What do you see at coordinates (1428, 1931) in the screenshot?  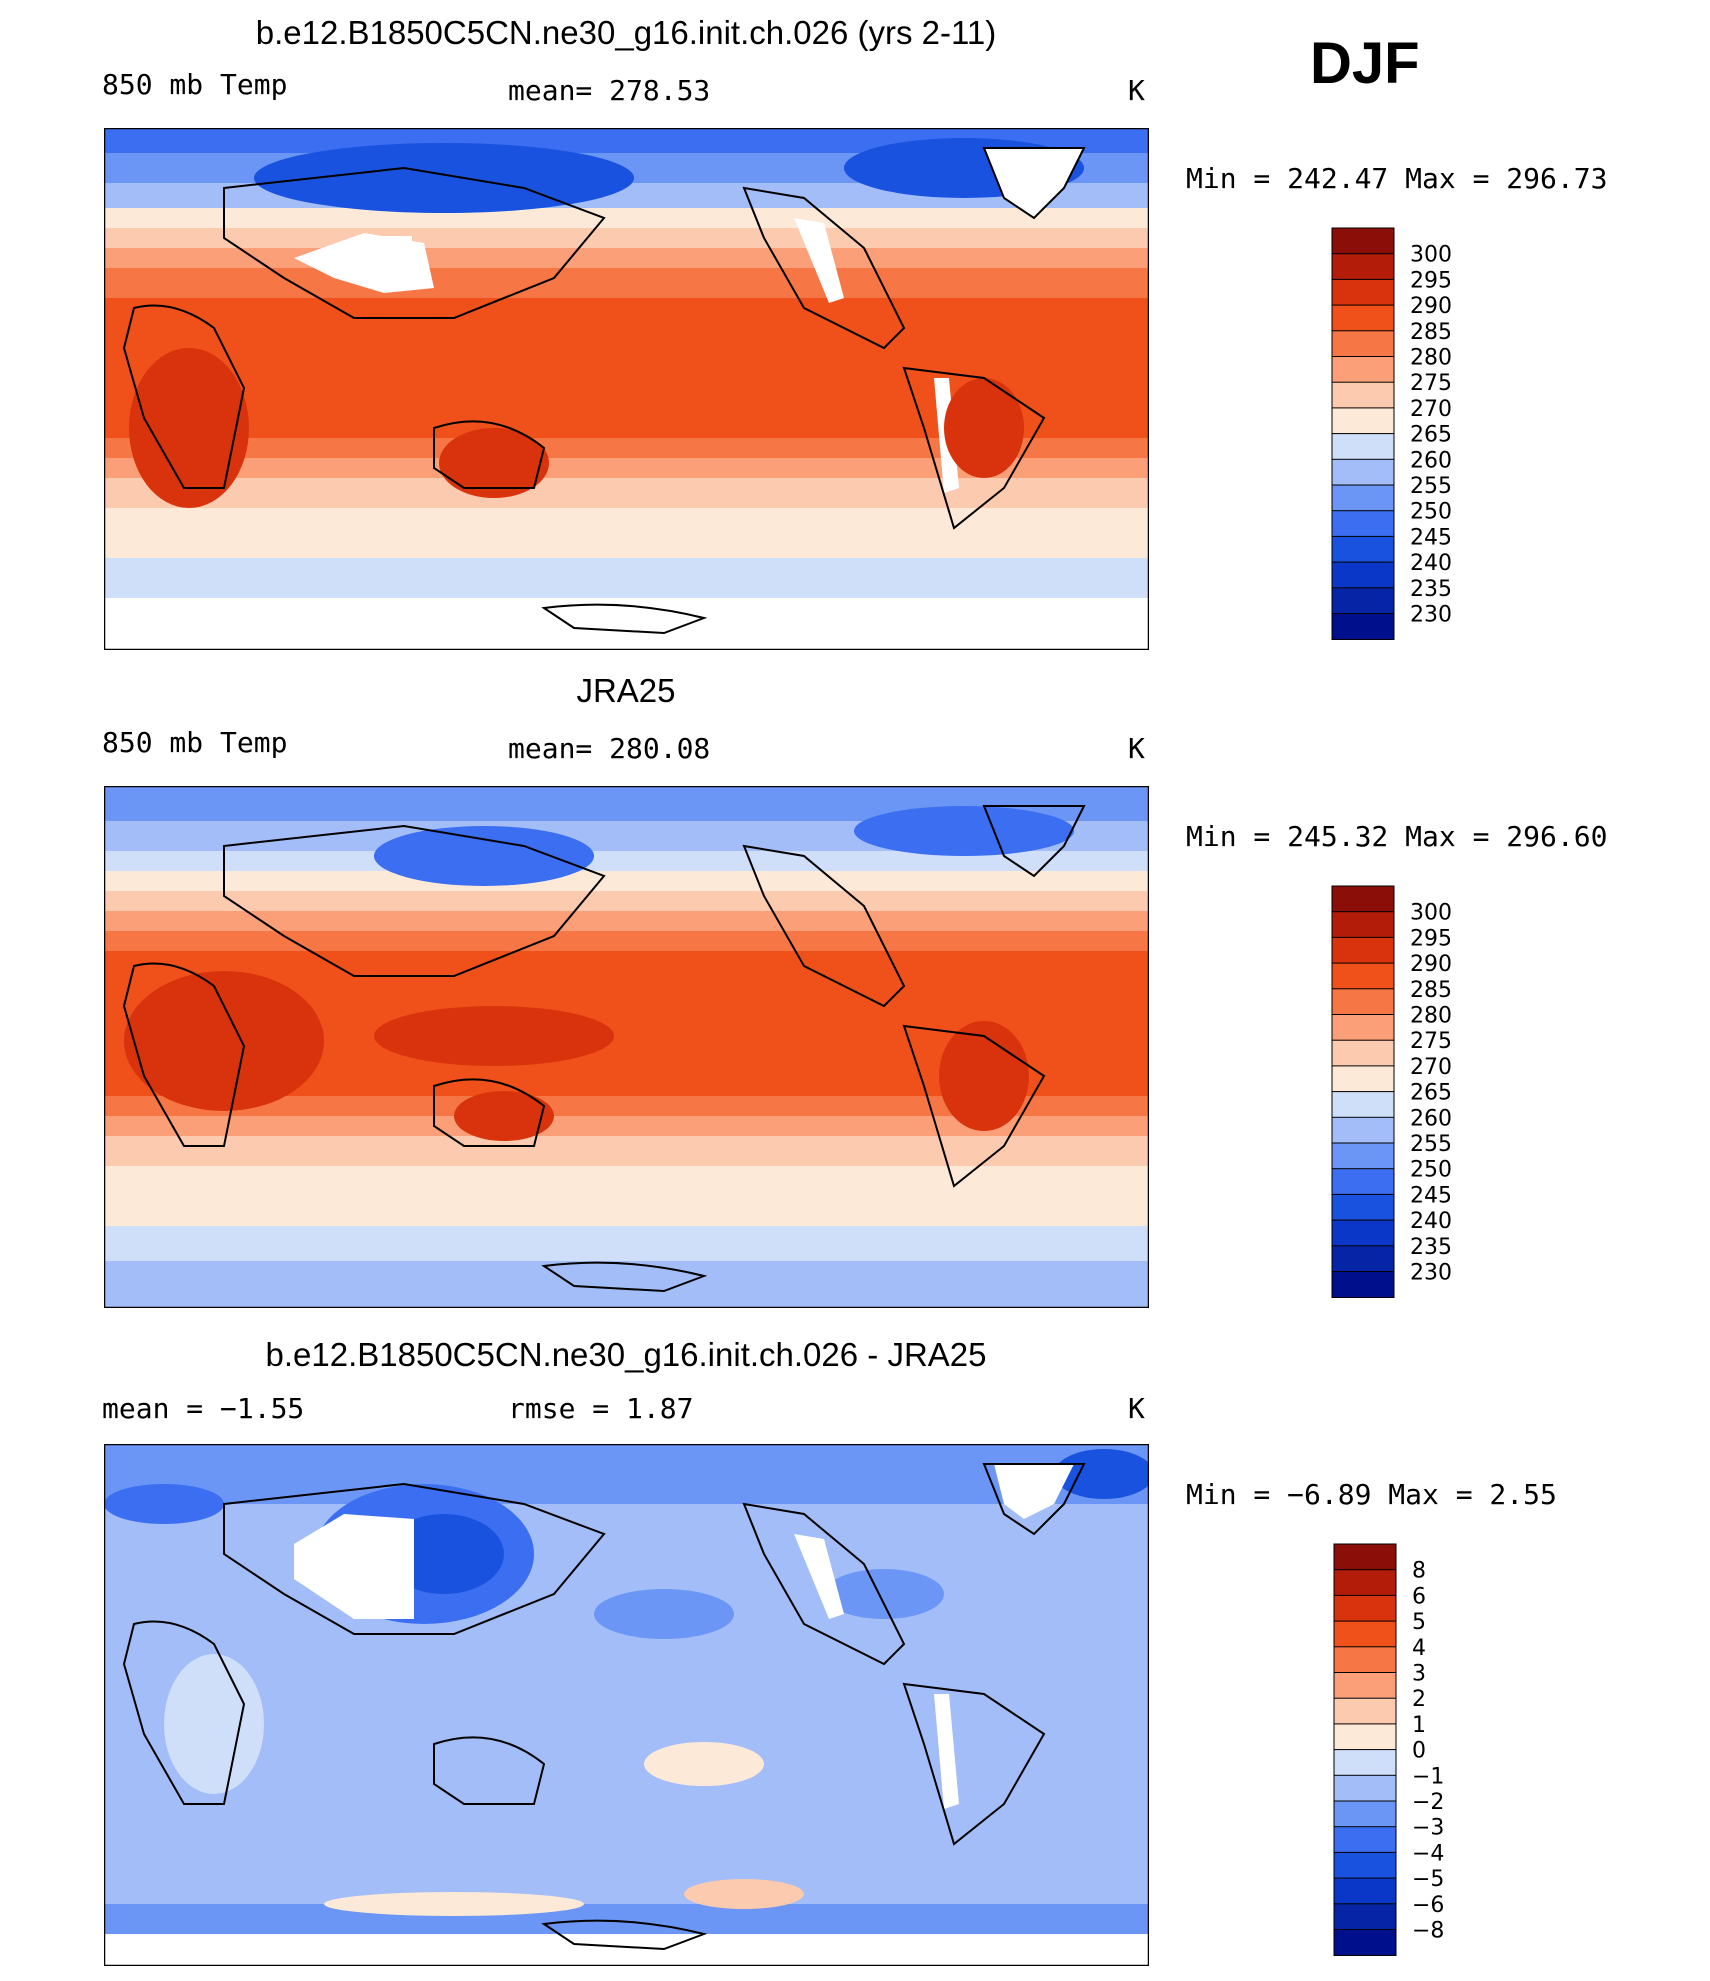 I see `panel3-colorbar-label: −8` at bounding box center [1428, 1931].